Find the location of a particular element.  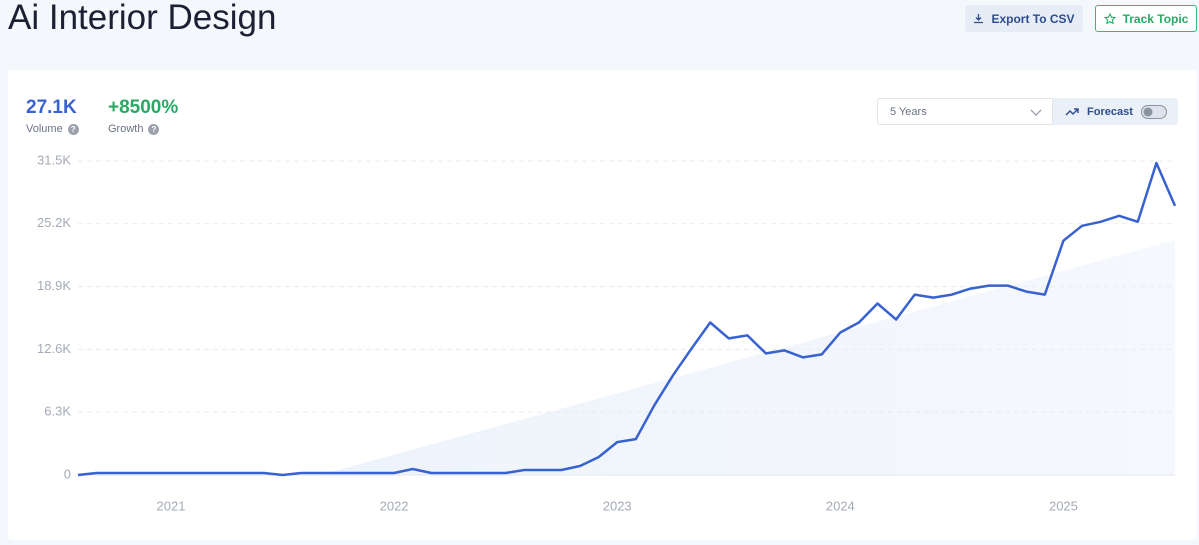

chevron is located at coordinates (1036, 112).